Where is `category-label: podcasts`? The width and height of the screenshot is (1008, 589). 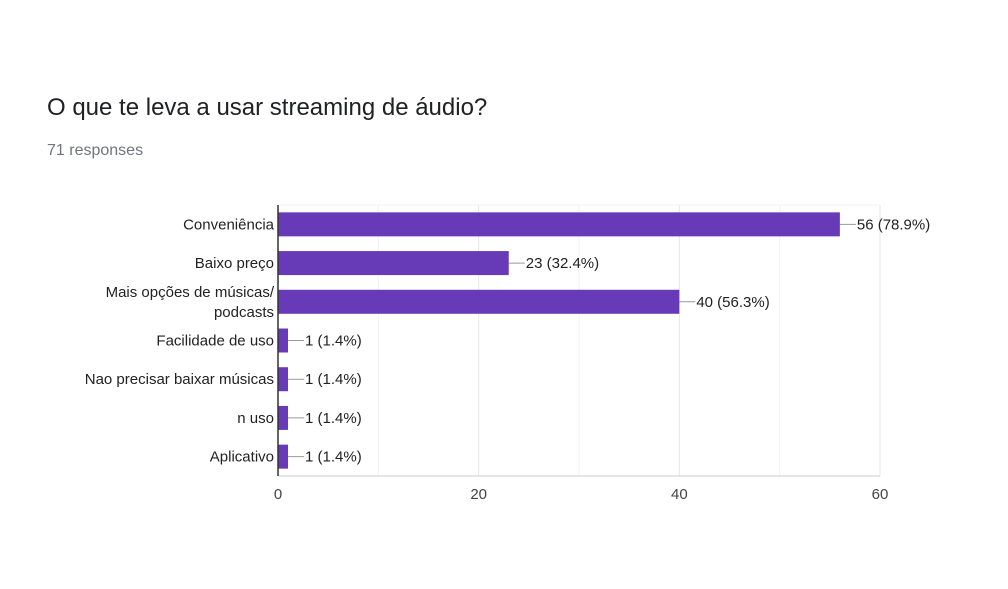
category-label: podcasts is located at coordinates (244, 312).